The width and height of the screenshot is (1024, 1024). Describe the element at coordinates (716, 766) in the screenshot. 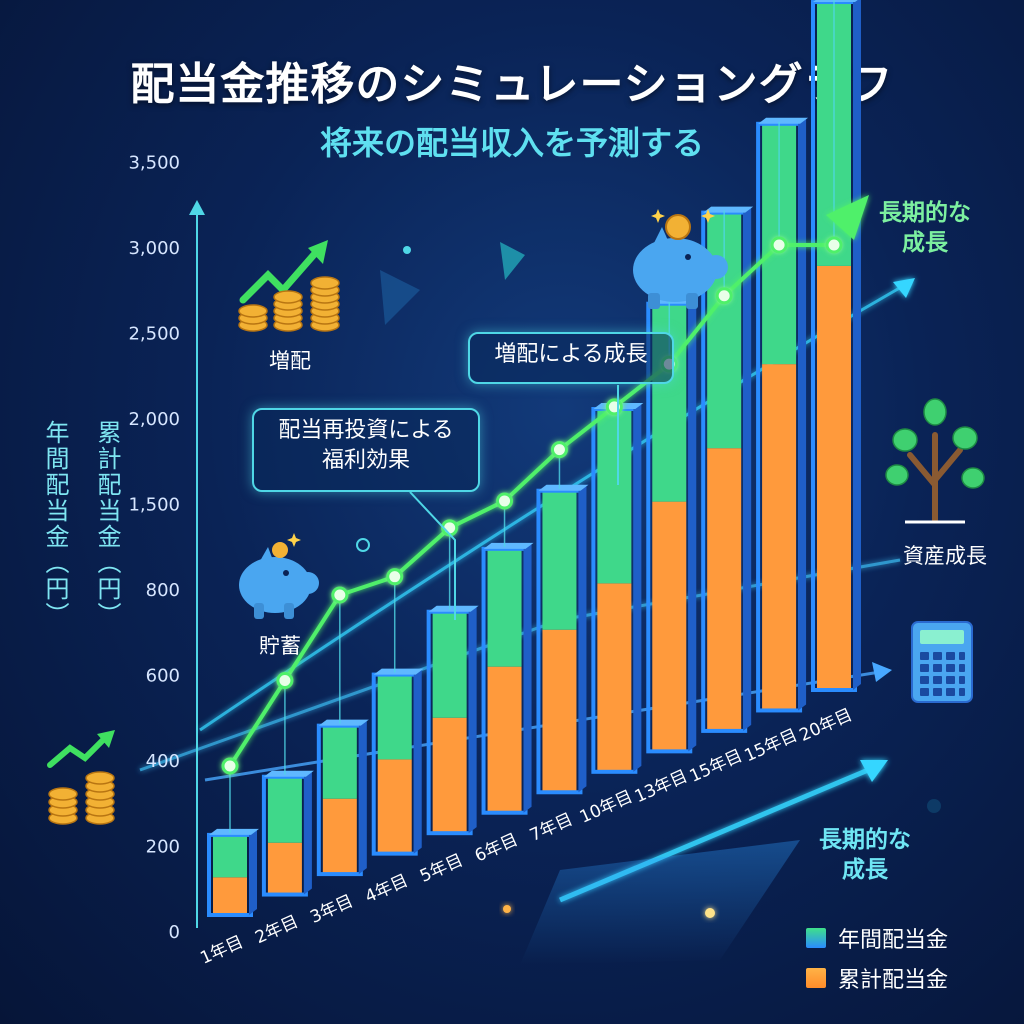

I see `x-tick-label: 15年目` at that location.